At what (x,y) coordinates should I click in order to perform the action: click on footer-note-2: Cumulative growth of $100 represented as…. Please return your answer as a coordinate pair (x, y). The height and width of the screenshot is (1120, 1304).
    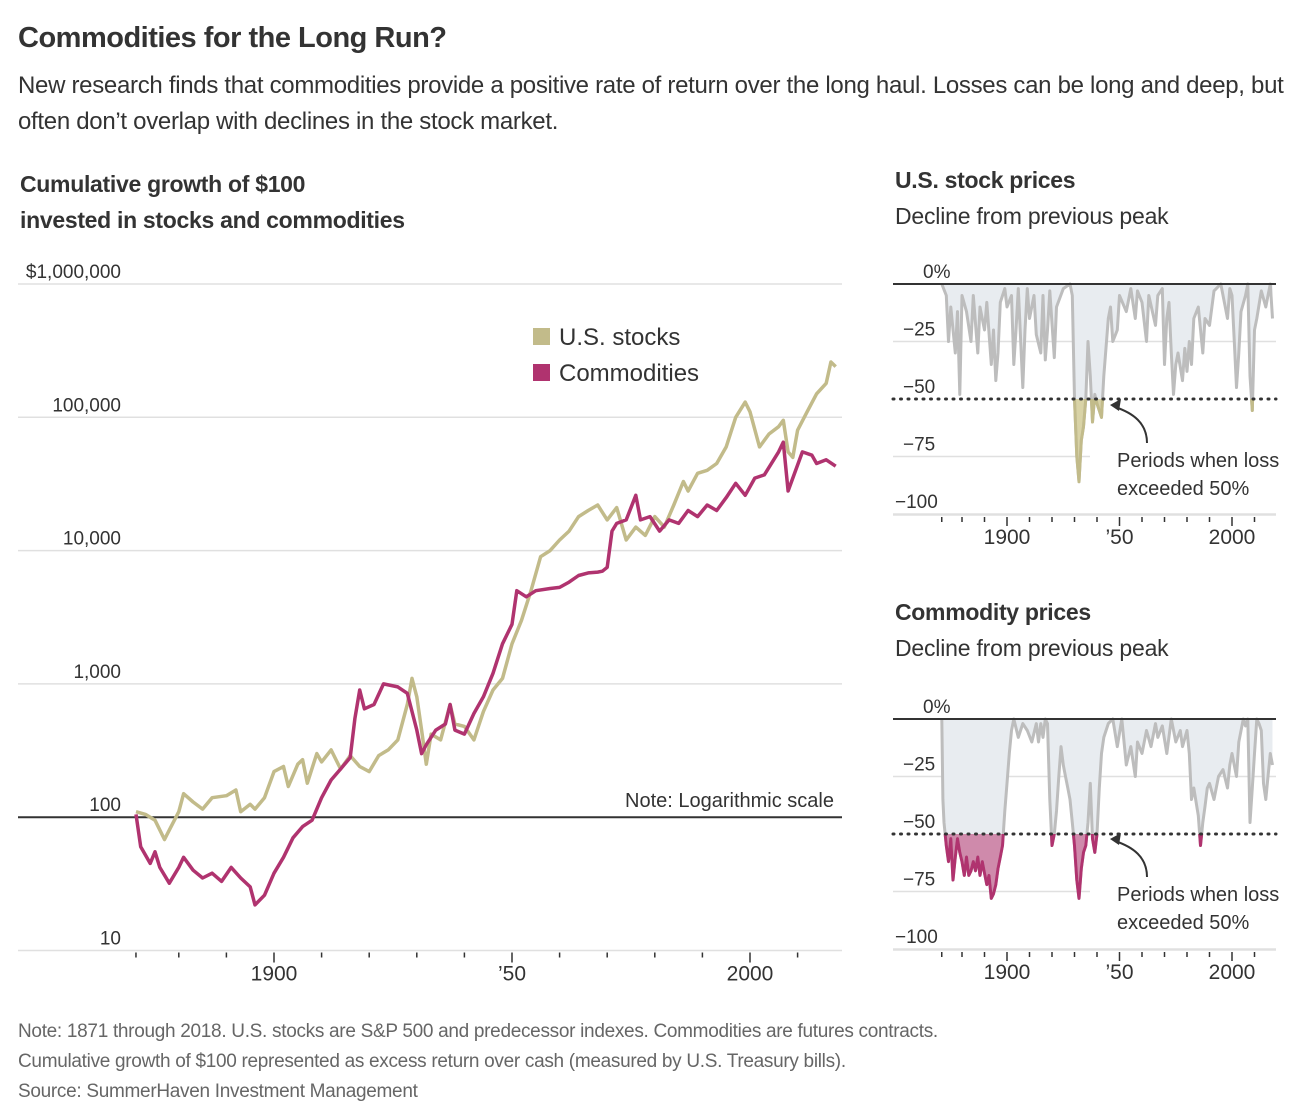
    Looking at the image, I should click on (432, 1061).